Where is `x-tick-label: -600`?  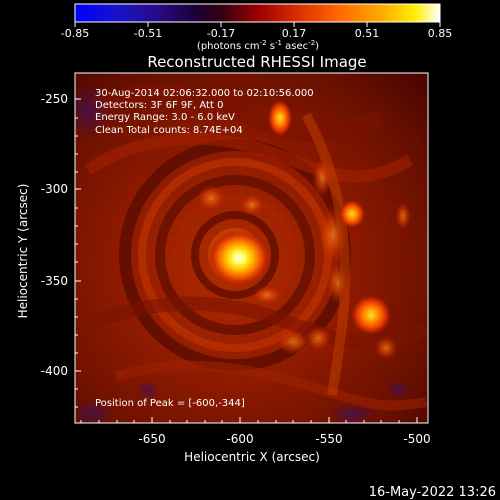
x-tick-label: -600 is located at coordinates (239, 439).